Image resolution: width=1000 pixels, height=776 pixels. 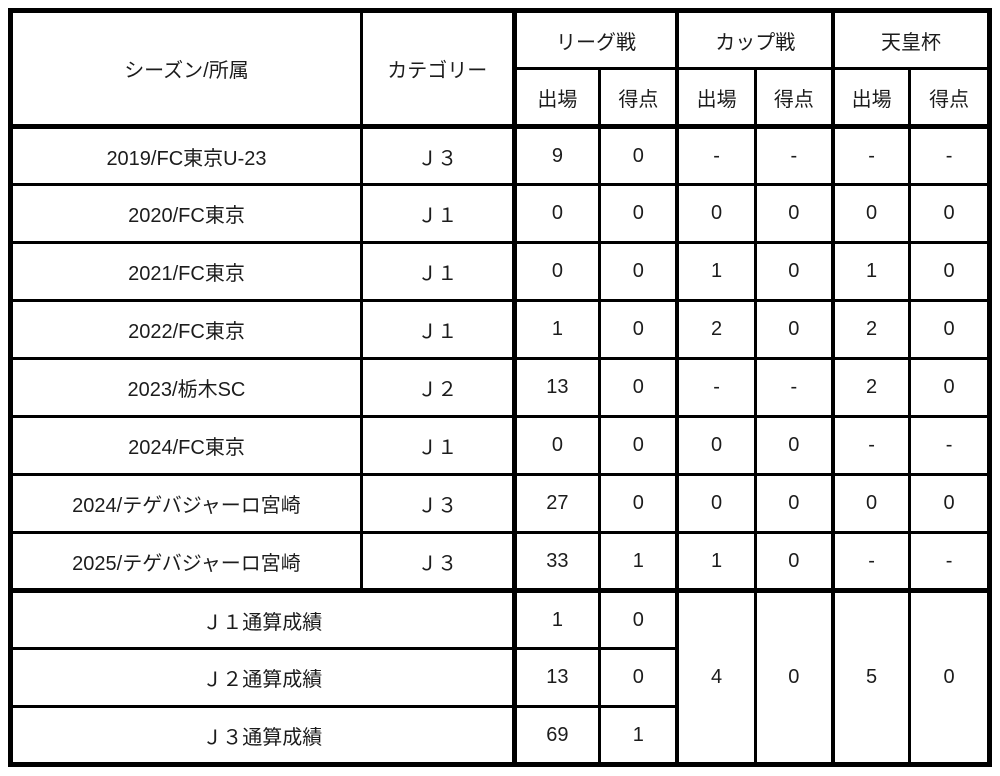 I want to click on season-cell: 2019/FC東京U-23, so click(x=186, y=155).